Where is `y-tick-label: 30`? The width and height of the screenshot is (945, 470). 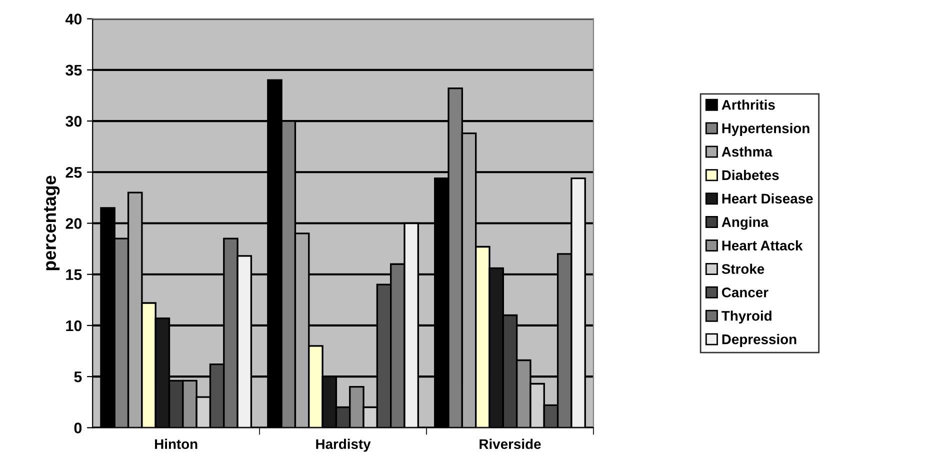 y-tick-label: 30 is located at coordinates (74, 121).